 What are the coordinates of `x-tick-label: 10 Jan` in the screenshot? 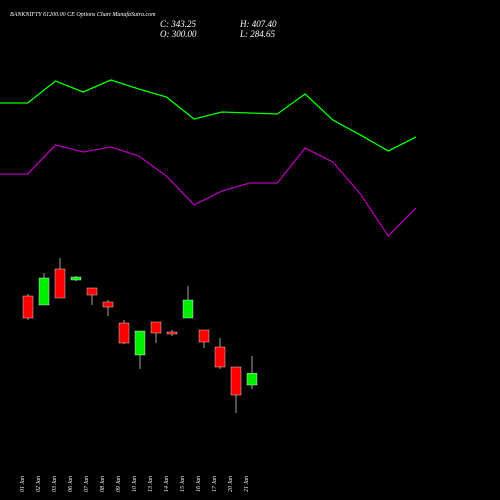 It's located at (135, 484).